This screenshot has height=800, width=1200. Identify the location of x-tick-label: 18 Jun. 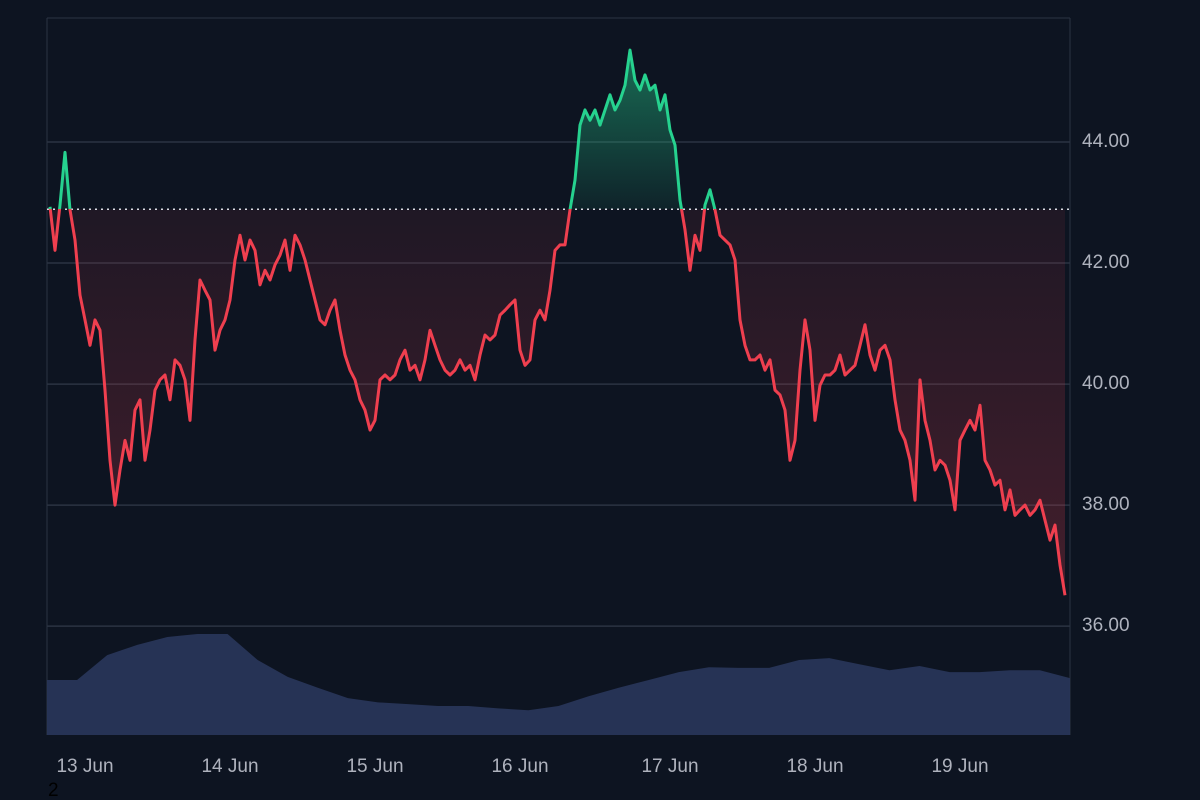
(814, 766).